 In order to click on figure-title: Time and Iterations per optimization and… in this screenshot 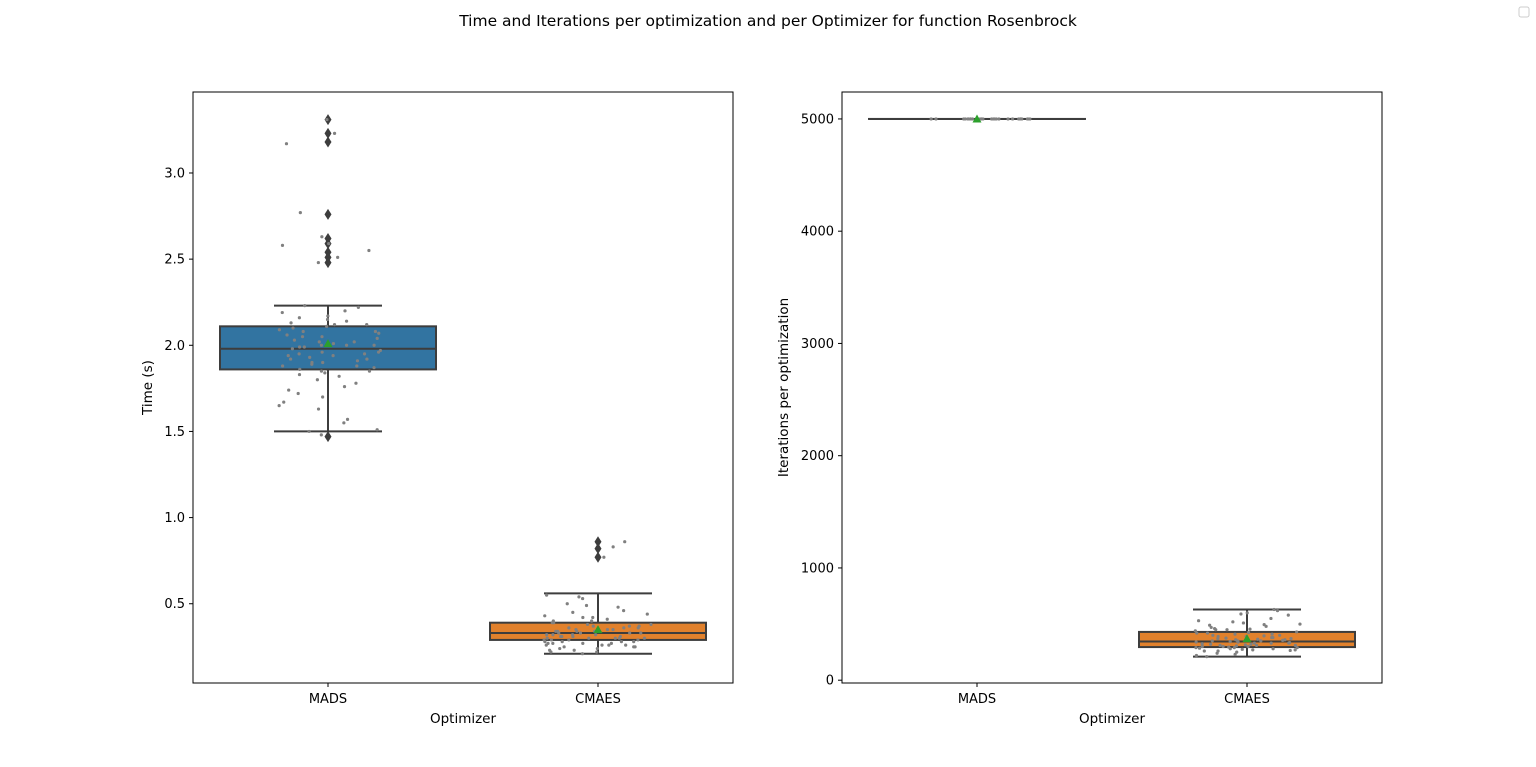, I will do `click(767, 21)`.